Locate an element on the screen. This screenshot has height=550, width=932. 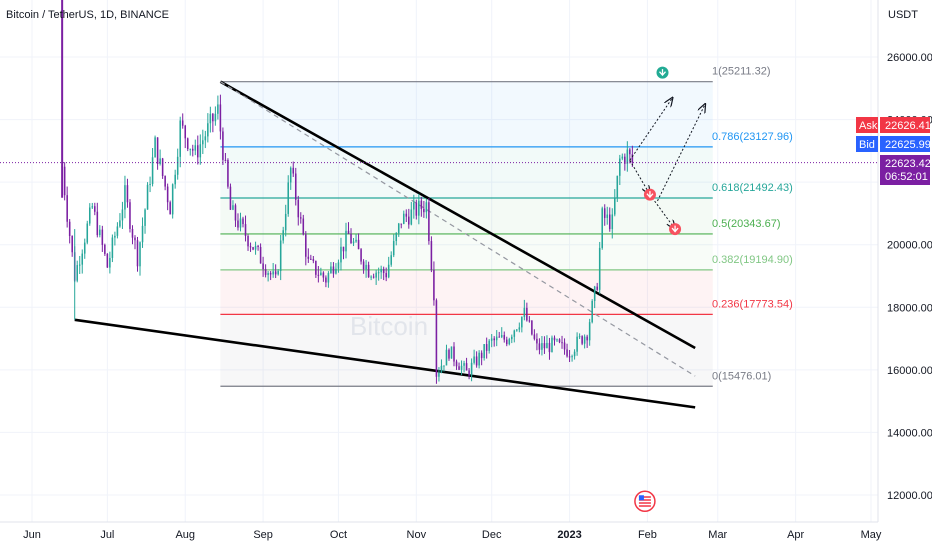
price-axis-bg is located at coordinates (905, 275).